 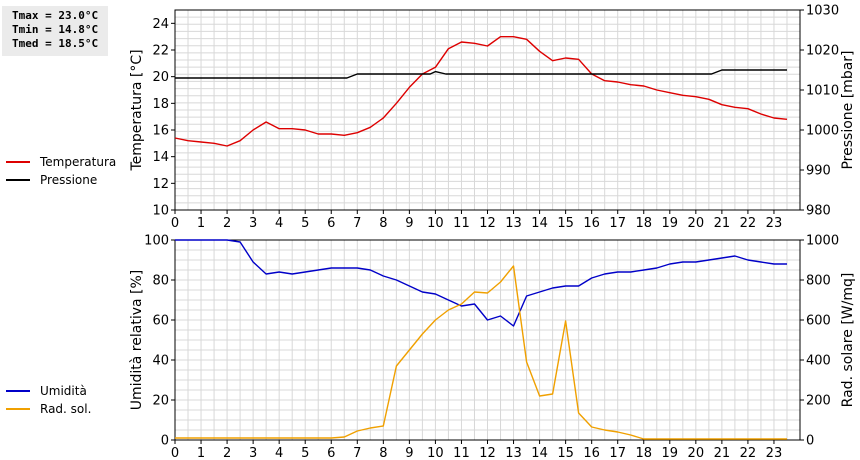 I want to click on y-tick-label: 60, so click(x=160, y=321).